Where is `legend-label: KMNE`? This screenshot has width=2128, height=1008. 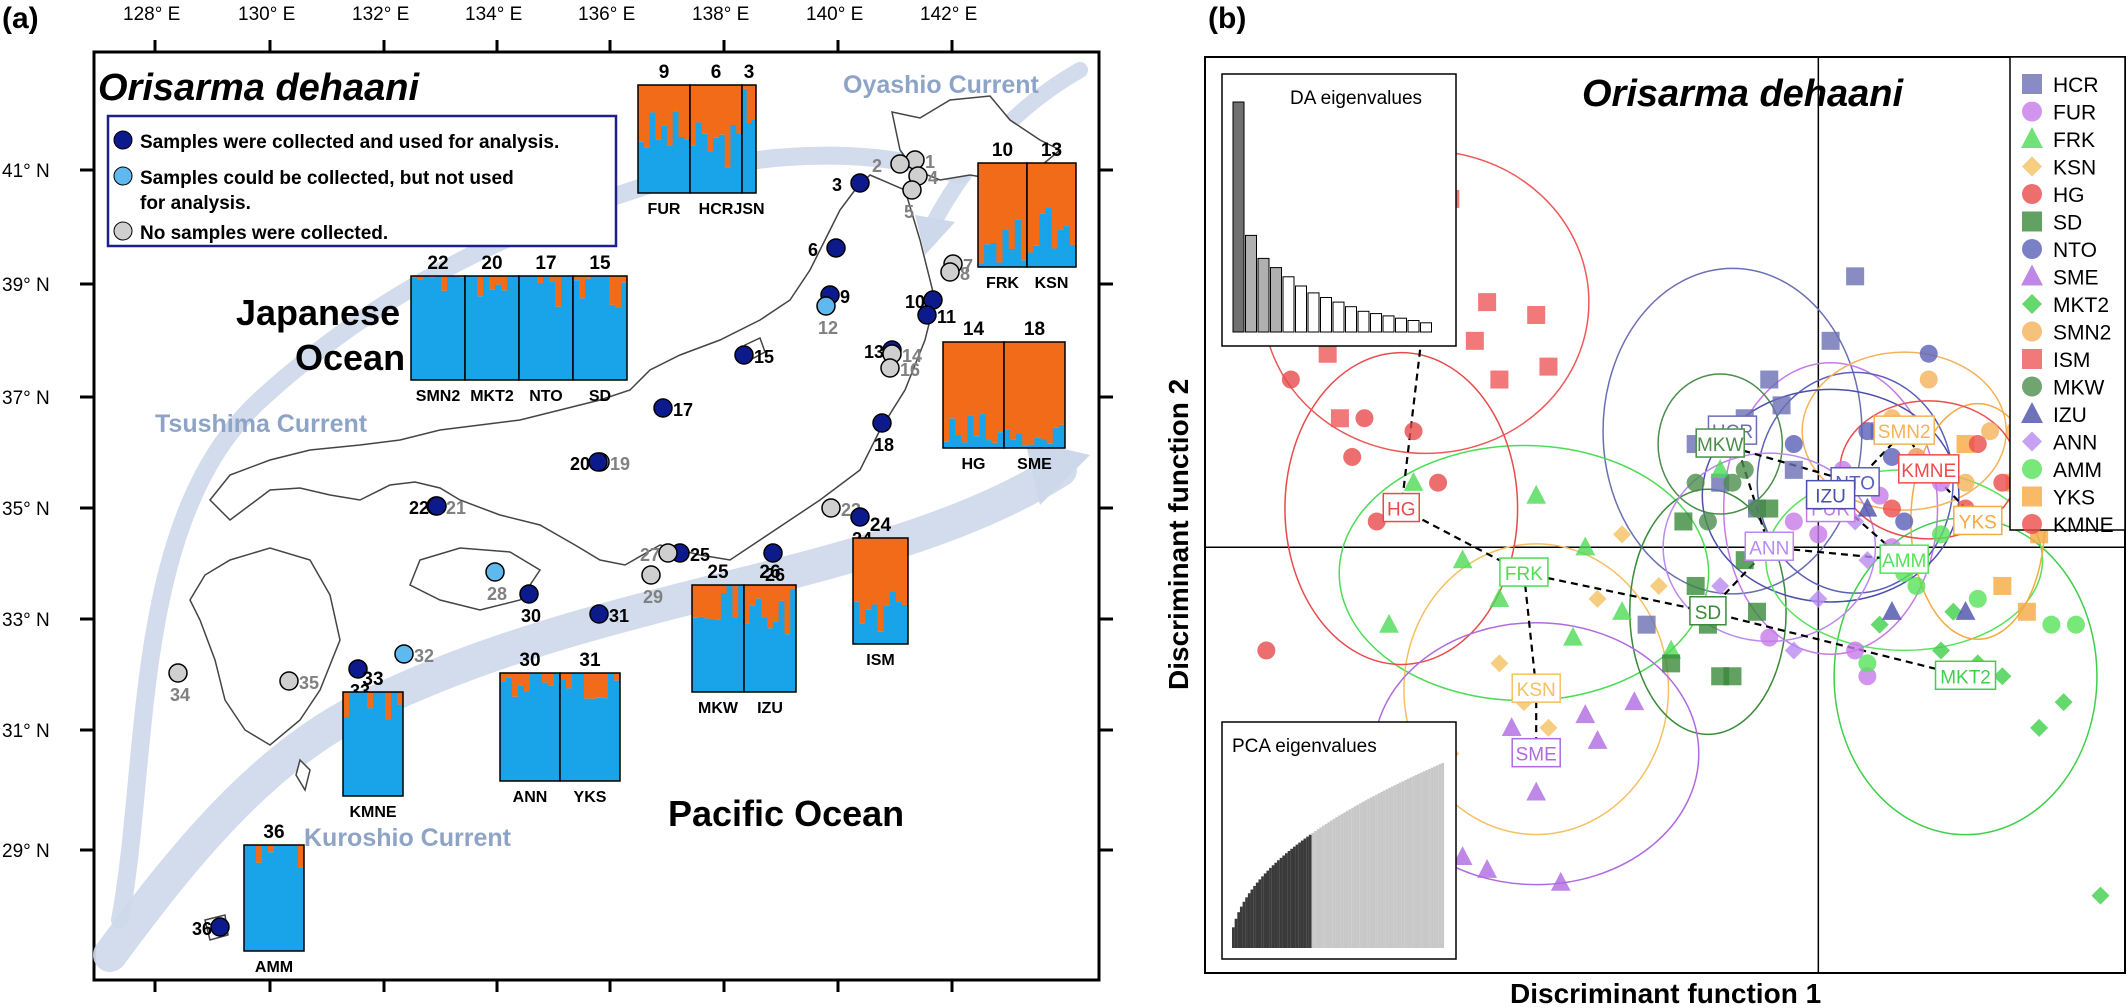 legend-label: KMNE is located at coordinates (2083, 525).